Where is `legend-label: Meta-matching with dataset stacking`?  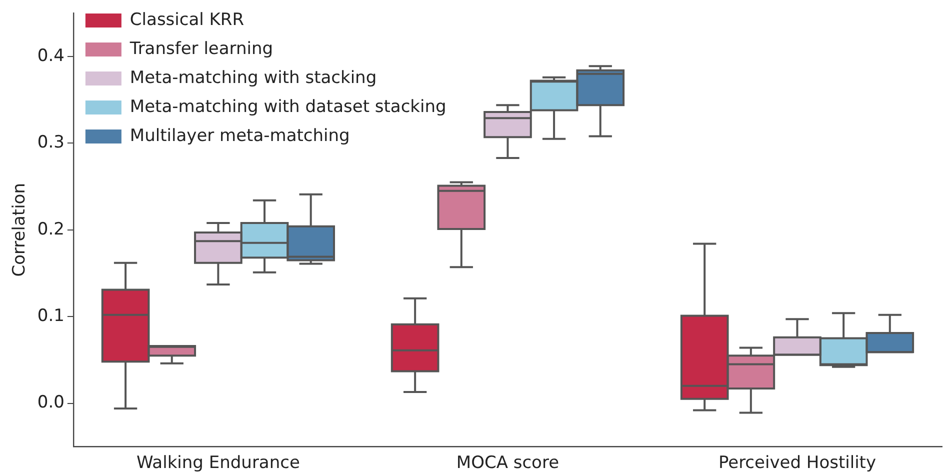 legend-label: Meta-matching with dataset stacking is located at coordinates (288, 106).